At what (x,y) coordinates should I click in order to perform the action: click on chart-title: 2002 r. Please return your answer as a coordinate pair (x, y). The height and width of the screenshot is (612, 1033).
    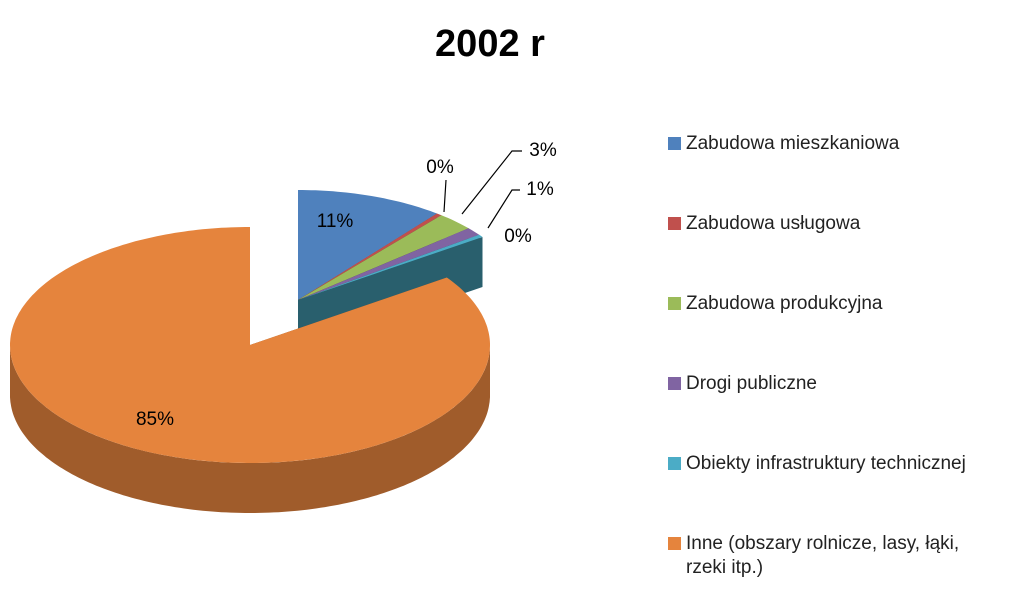
    Looking at the image, I should click on (490, 44).